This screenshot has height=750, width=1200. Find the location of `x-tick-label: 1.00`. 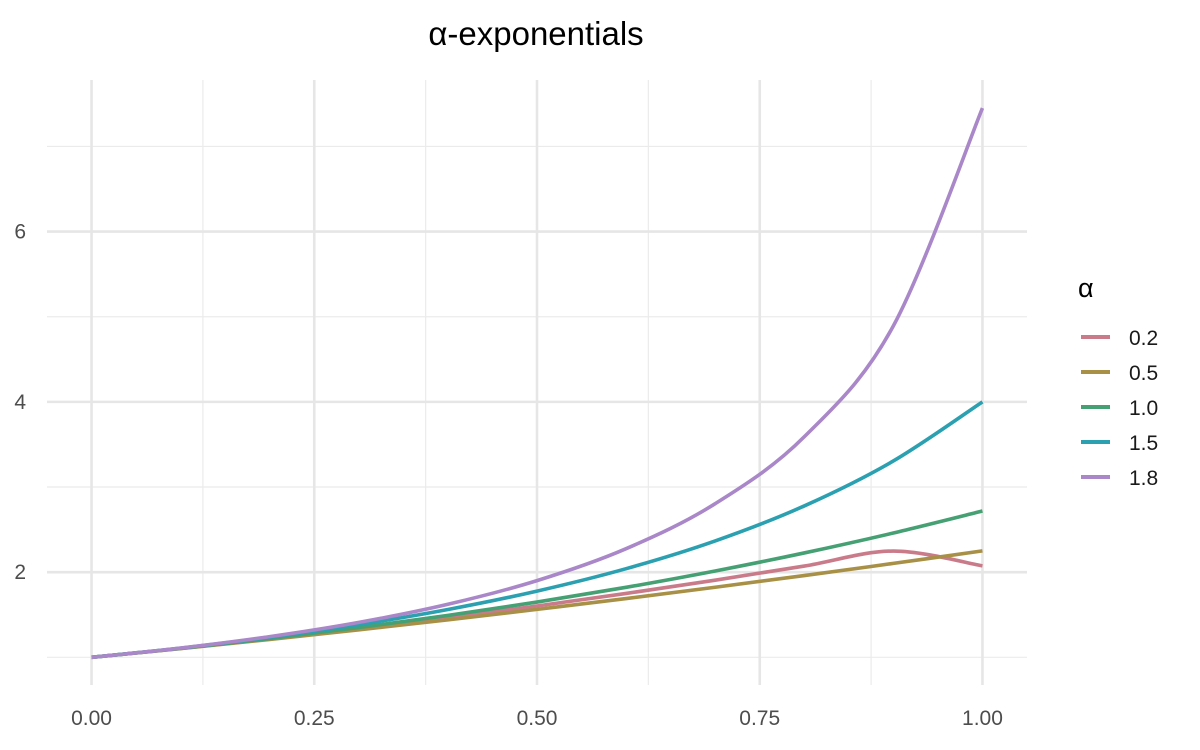

x-tick-label: 1.00 is located at coordinates (982, 718).